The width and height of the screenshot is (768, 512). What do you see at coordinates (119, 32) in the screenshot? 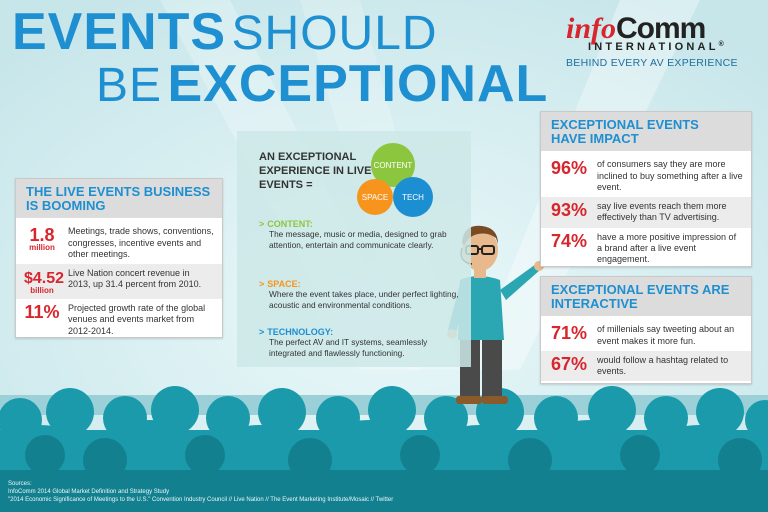
I see `headline-events: EVENTS` at bounding box center [119, 32].